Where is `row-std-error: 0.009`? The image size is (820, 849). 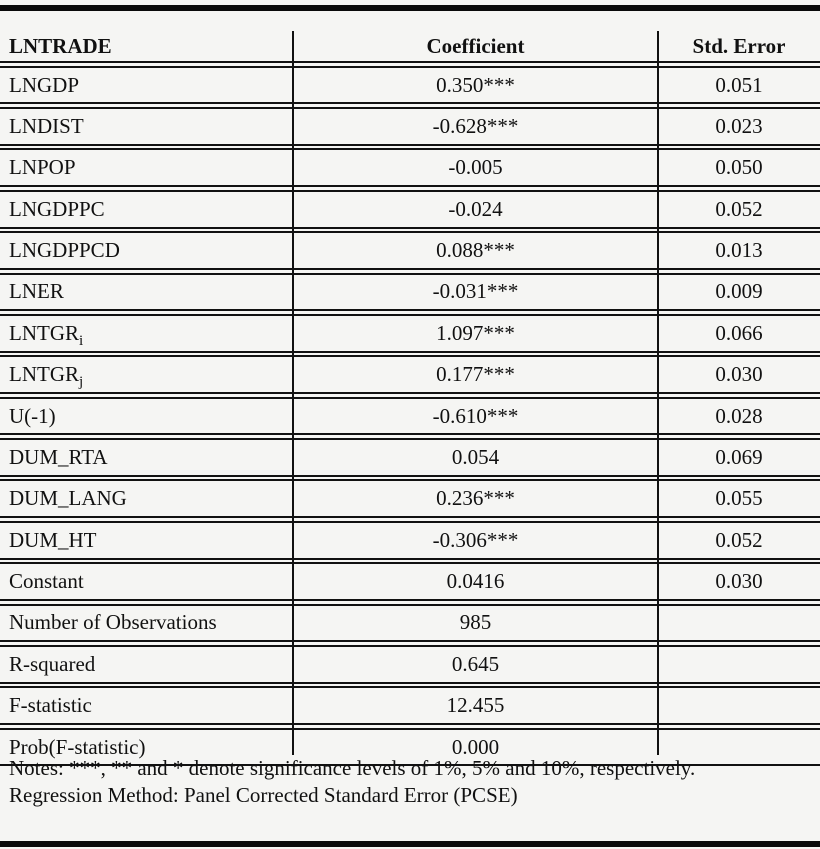
row-std-error: 0.009 is located at coordinates (739, 291).